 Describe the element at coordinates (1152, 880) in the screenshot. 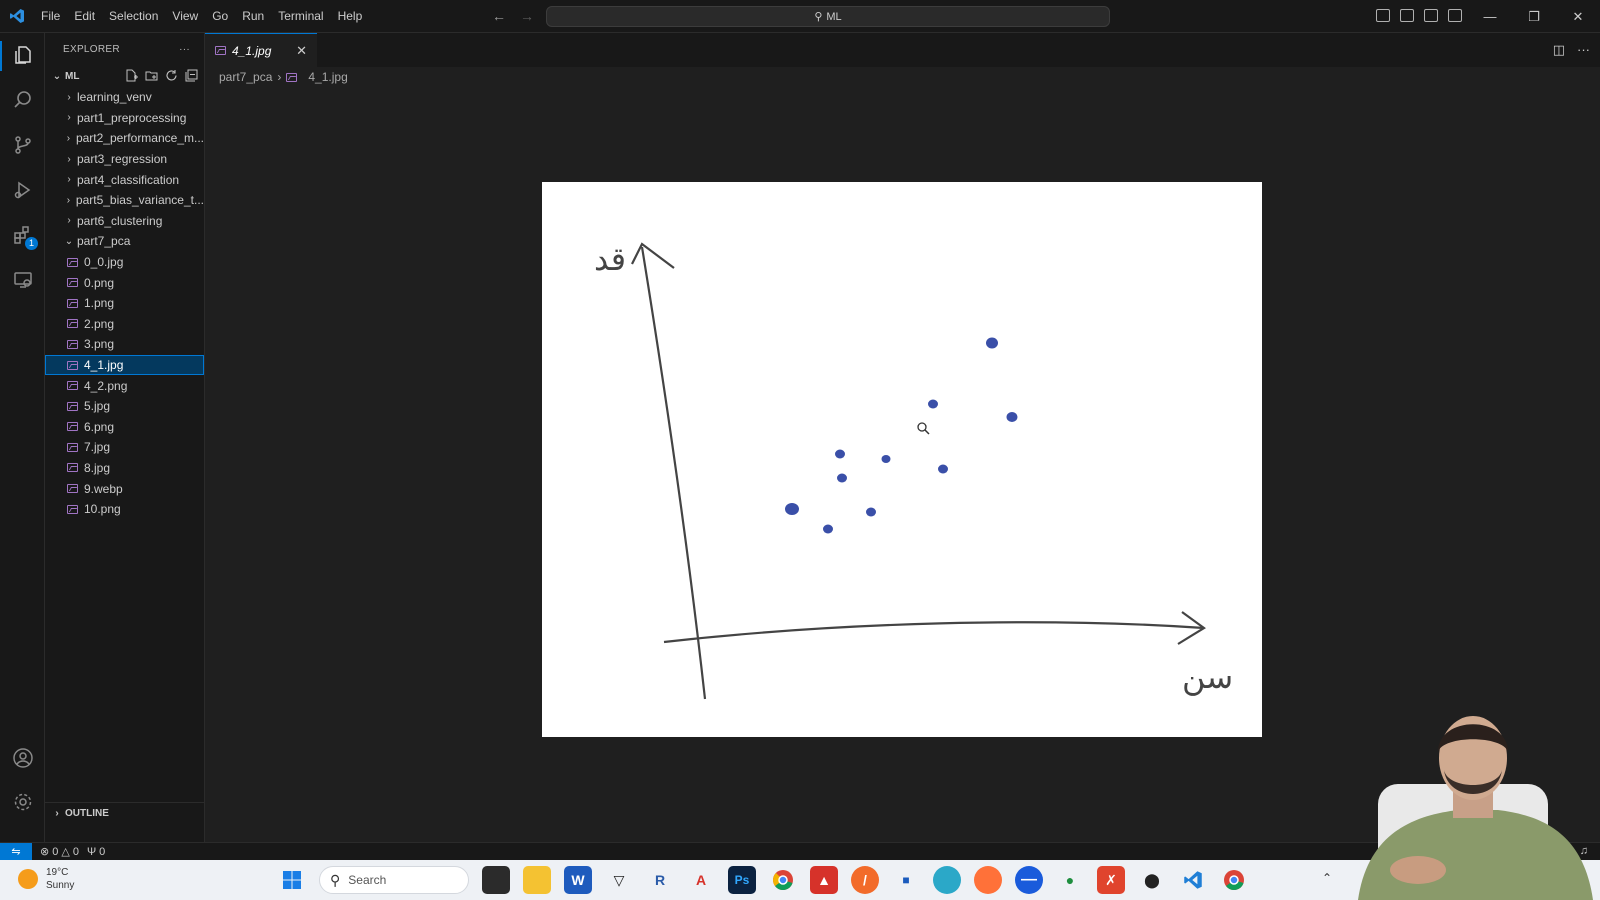

I see `app-dark-icon: ⬤` at that location.